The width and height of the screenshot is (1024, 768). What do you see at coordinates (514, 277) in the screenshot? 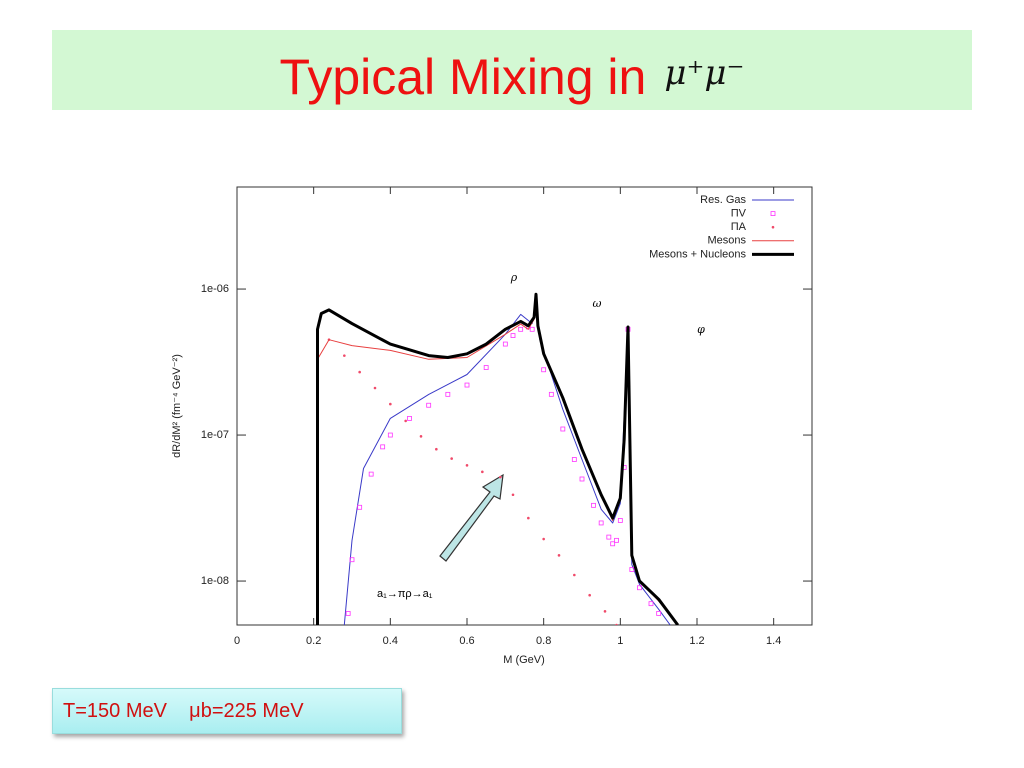
I see `rho-label: ρ` at bounding box center [514, 277].